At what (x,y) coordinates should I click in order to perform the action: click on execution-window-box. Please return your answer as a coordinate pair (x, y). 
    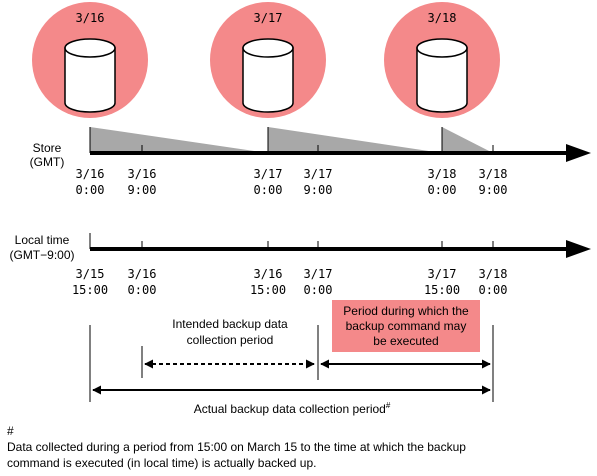
    Looking at the image, I should click on (406, 326).